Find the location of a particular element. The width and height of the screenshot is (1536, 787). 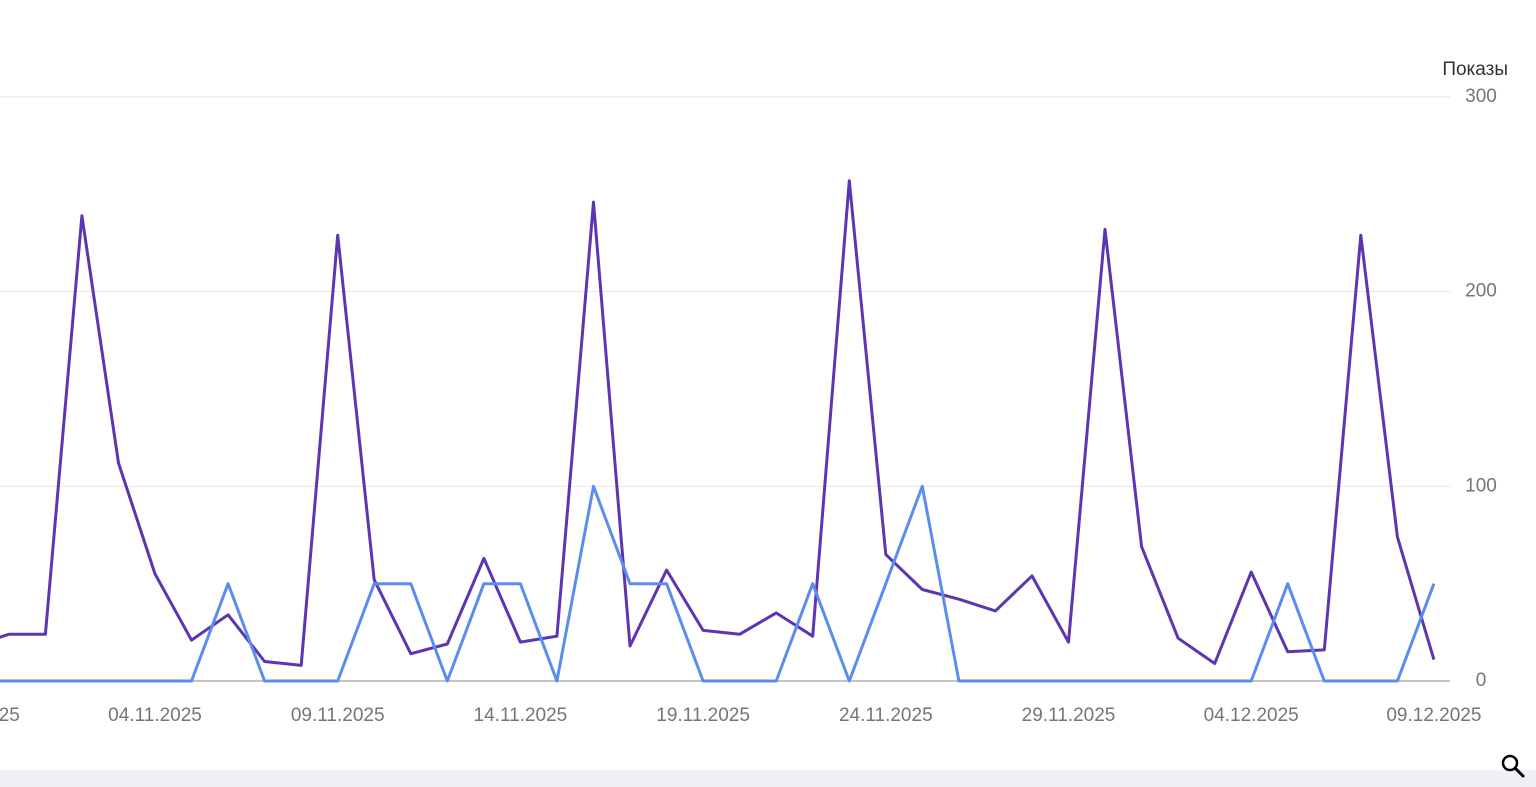

x-tick-label: 14.11.2025 is located at coordinates (521, 715).